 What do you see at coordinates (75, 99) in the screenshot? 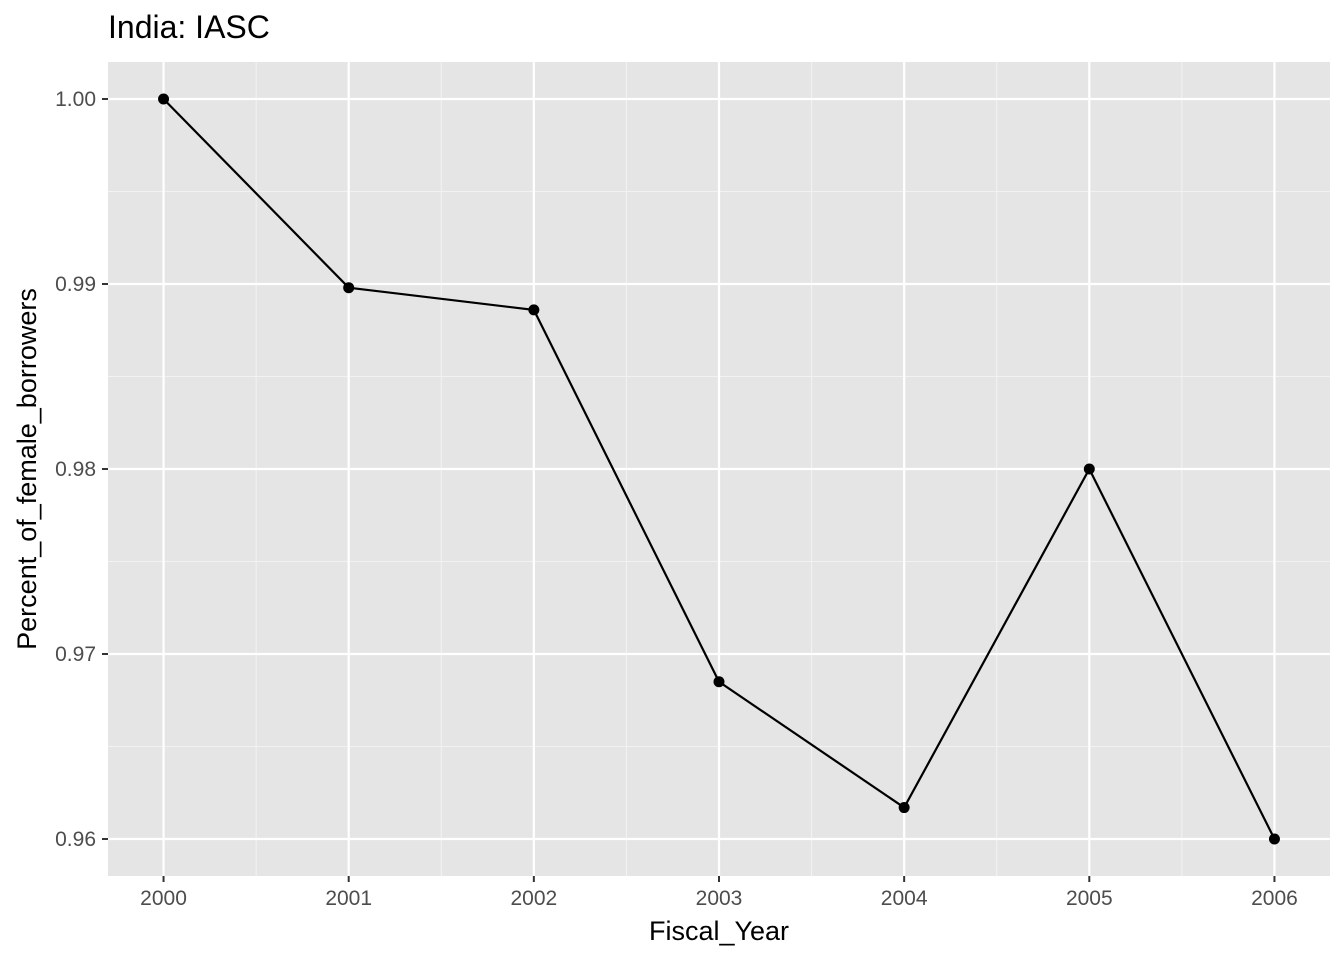
I see `y-tick-label: 1.00` at bounding box center [75, 99].